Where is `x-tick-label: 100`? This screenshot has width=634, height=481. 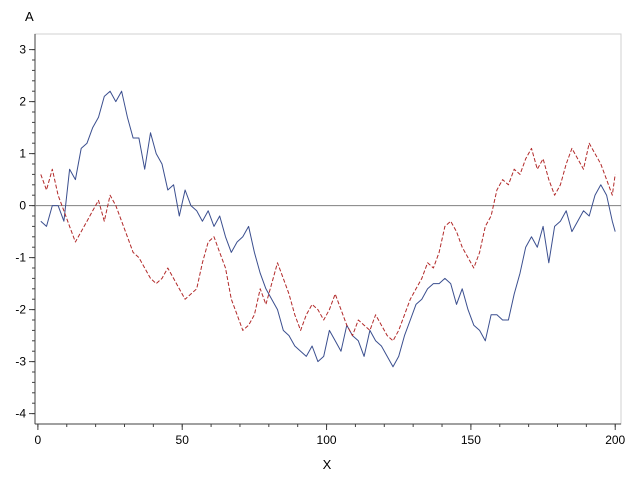
x-tick-label: 100 is located at coordinates (327, 440).